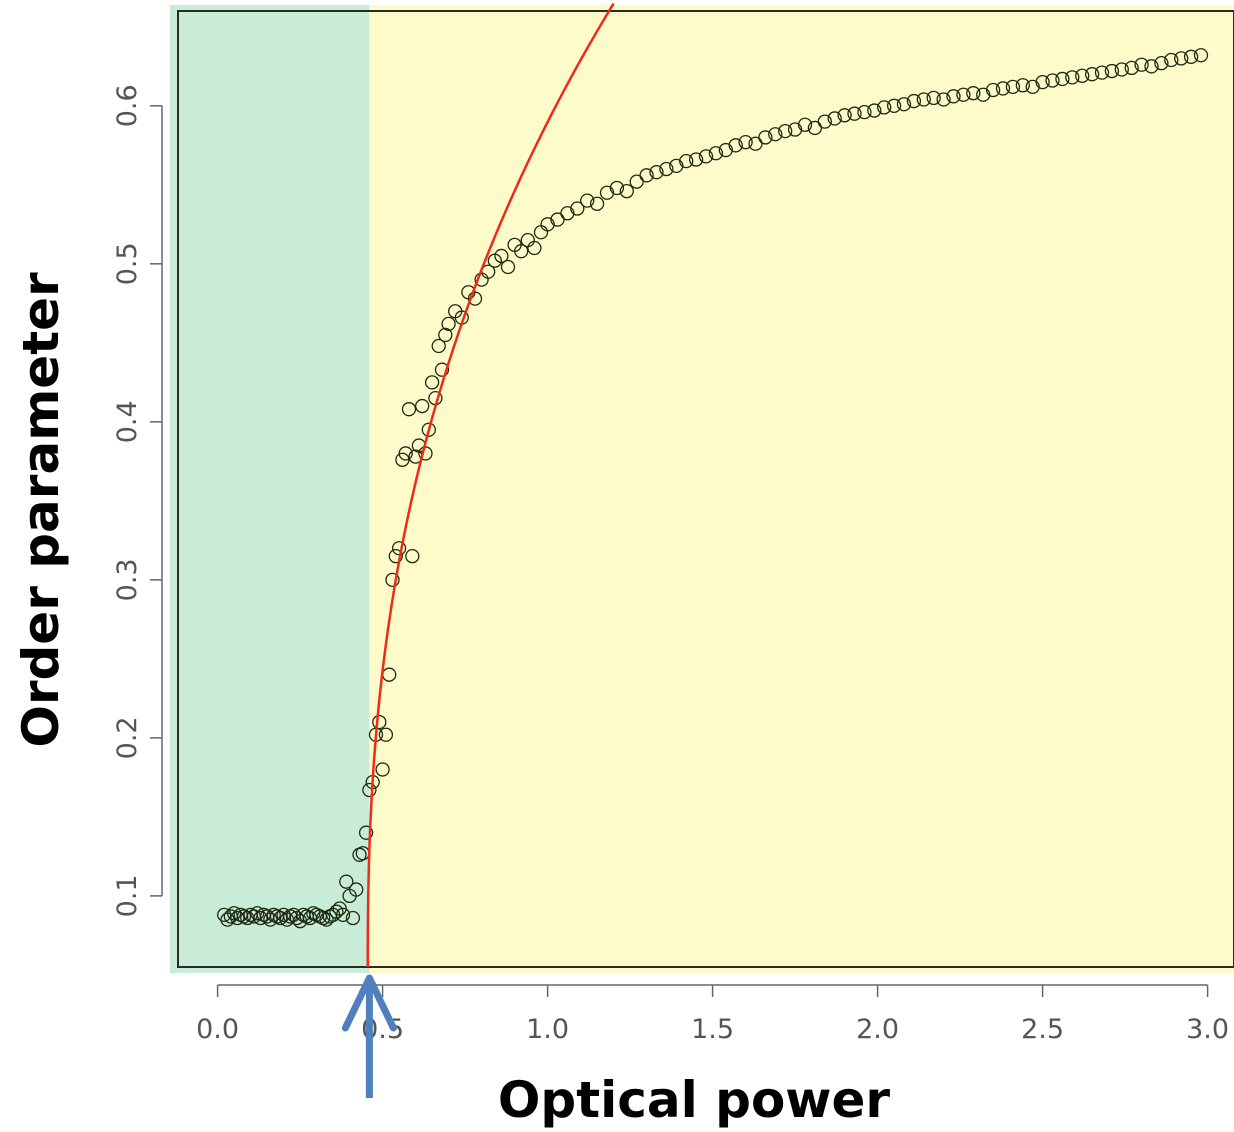  What do you see at coordinates (1207, 1029) in the screenshot?
I see `x-tick-label: 3.0` at bounding box center [1207, 1029].